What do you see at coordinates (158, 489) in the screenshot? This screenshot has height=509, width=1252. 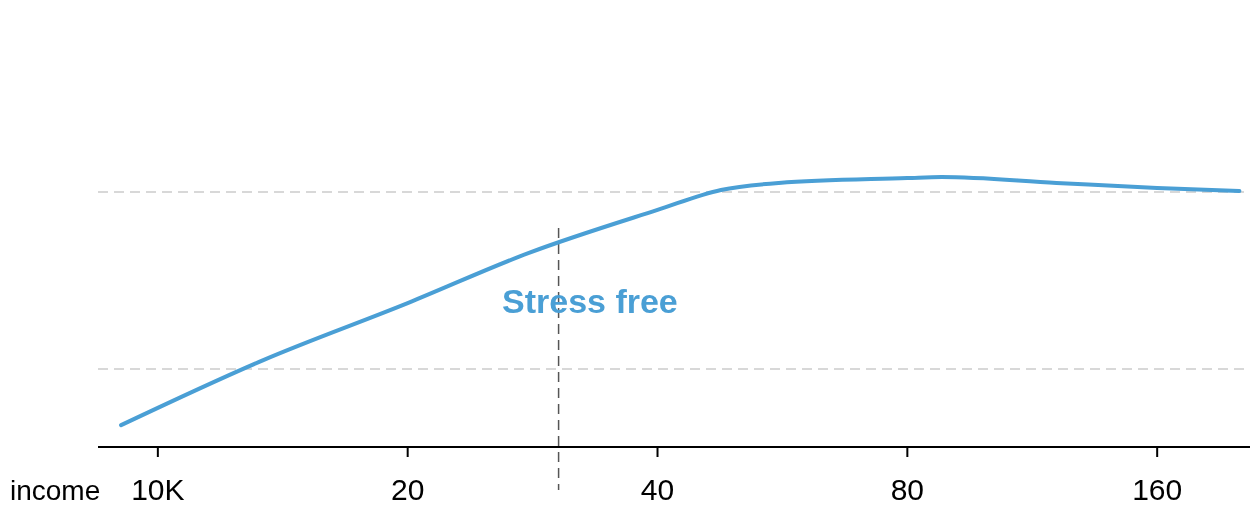 I see `x-tick-label: 10K` at bounding box center [158, 489].